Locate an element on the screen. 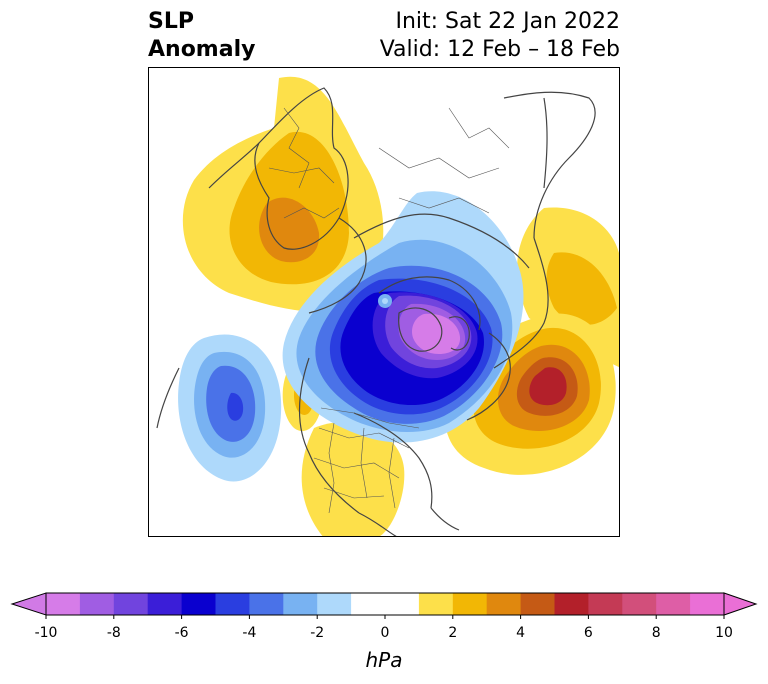 The height and width of the screenshot is (684, 768). anomaly-us-positive is located at coordinates (353, 479).